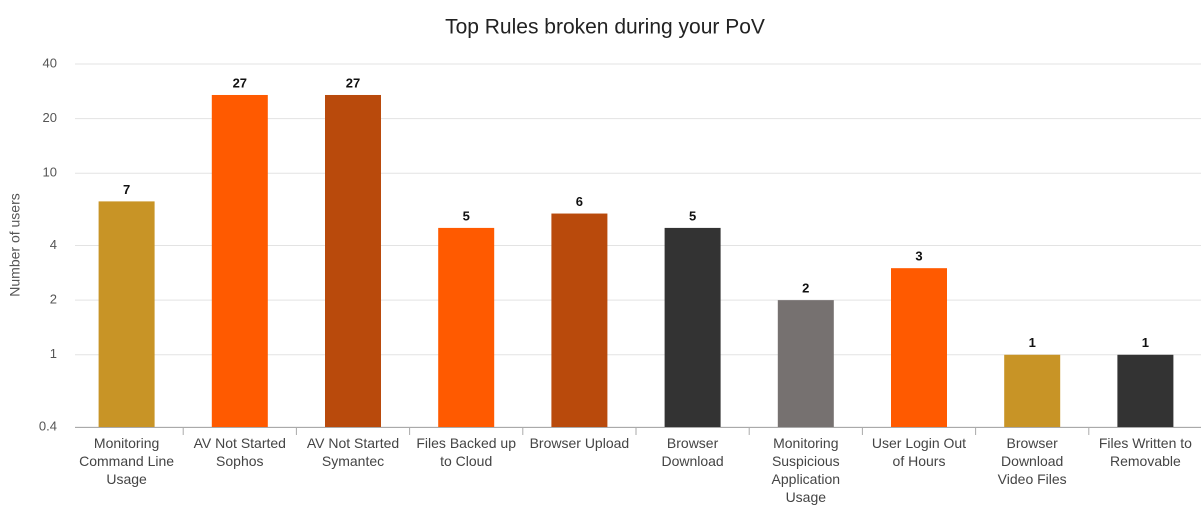 Image resolution: width=1201 pixels, height=505 pixels. I want to click on y-axis-label: Number of users, so click(15, 244).